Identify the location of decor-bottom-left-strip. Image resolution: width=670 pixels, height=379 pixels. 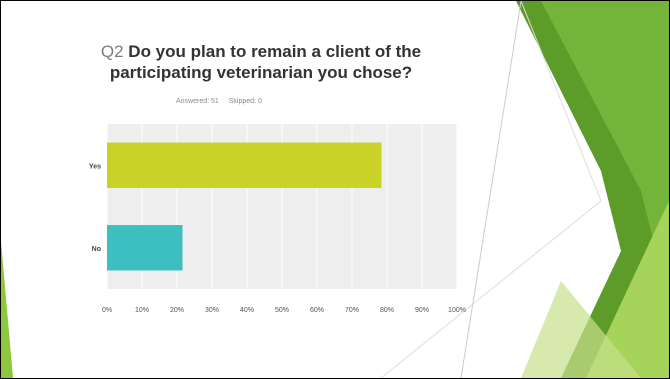
(7, 309).